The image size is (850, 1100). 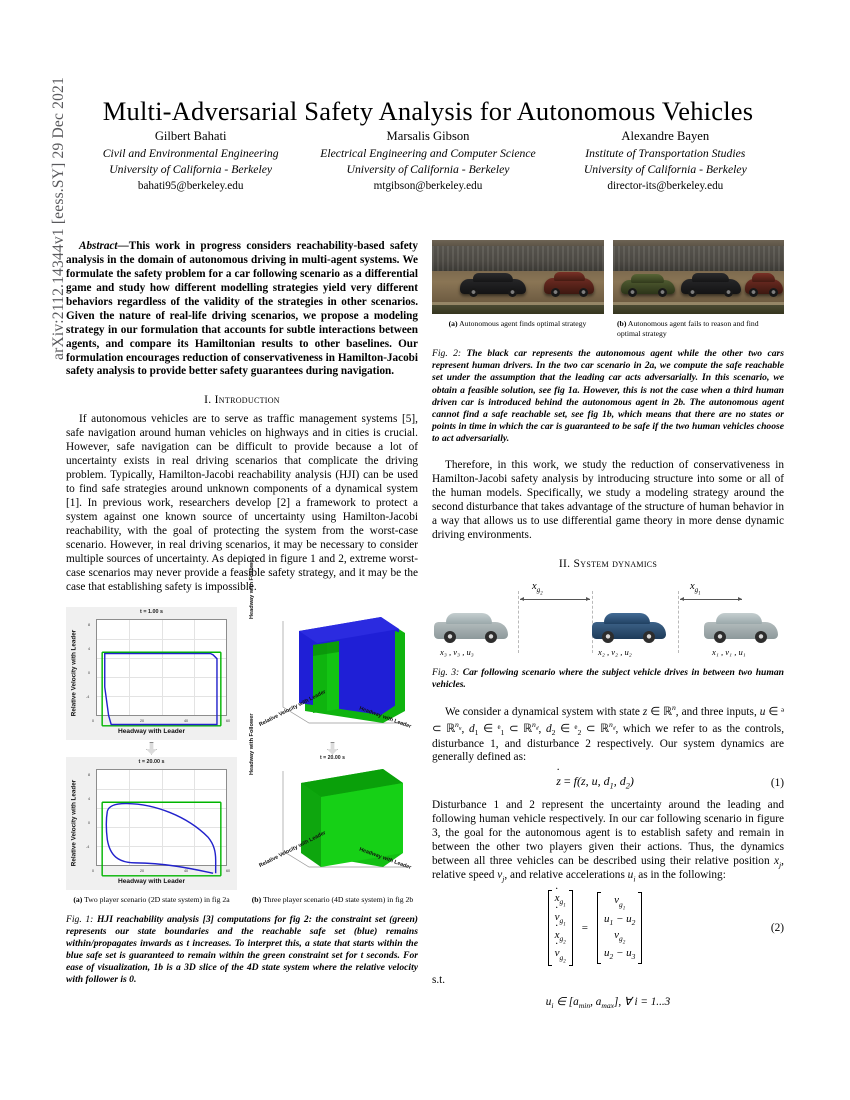 What do you see at coordinates (471, 632) in the screenshot?
I see `follower-vehicle` at bounding box center [471, 632].